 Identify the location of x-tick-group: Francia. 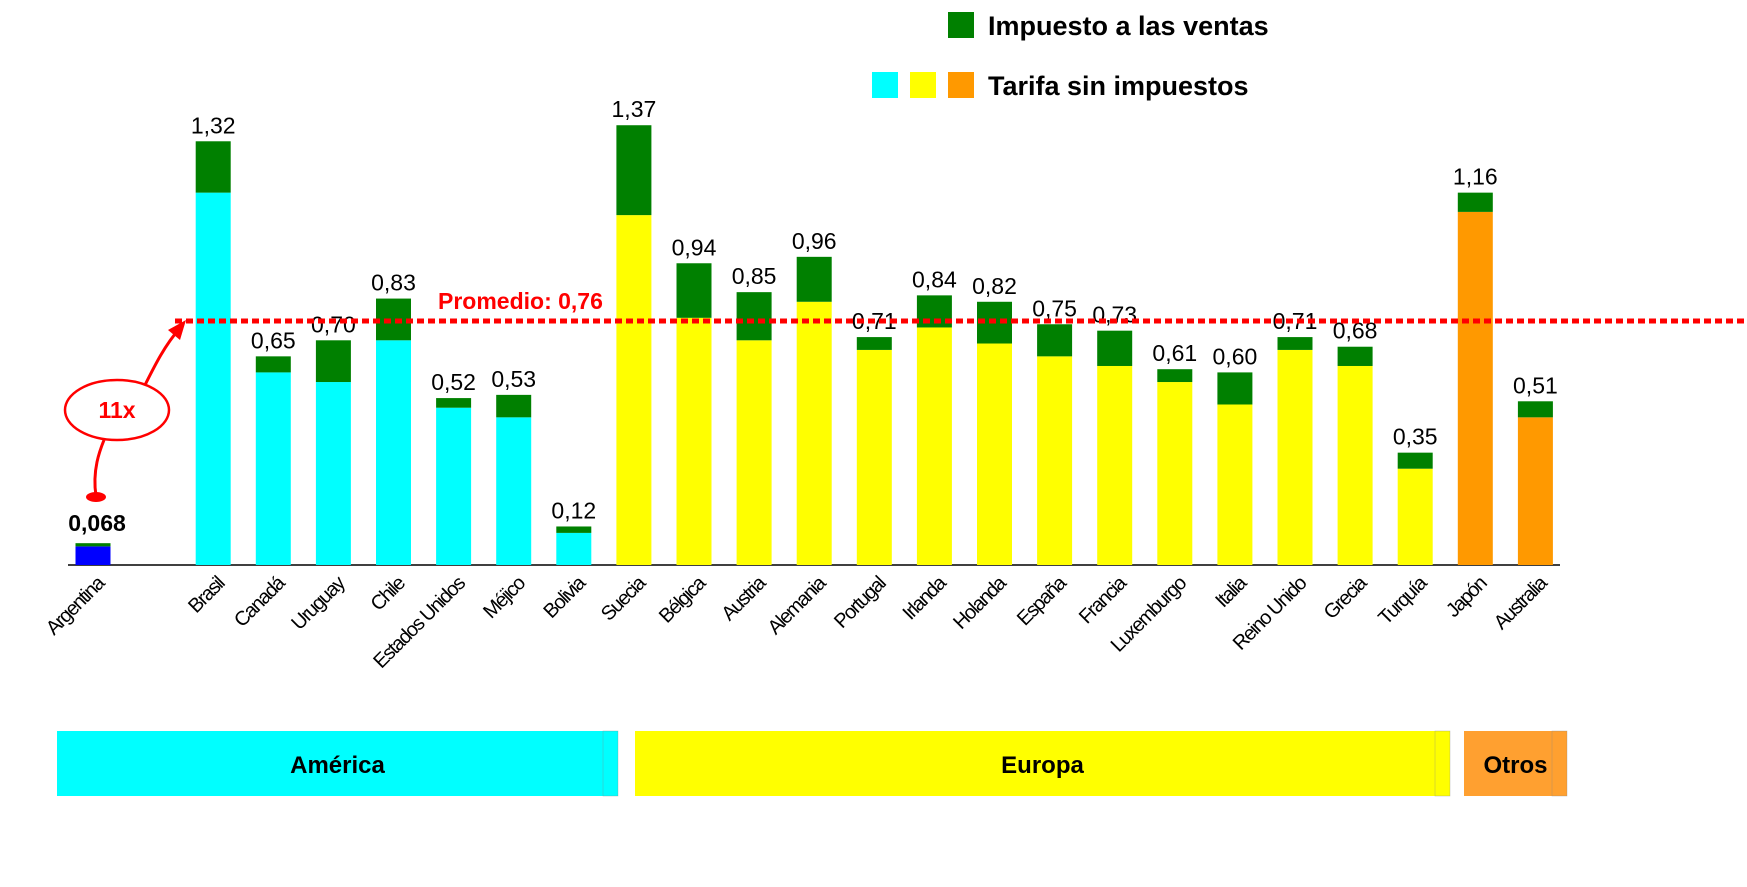
(1103, 599).